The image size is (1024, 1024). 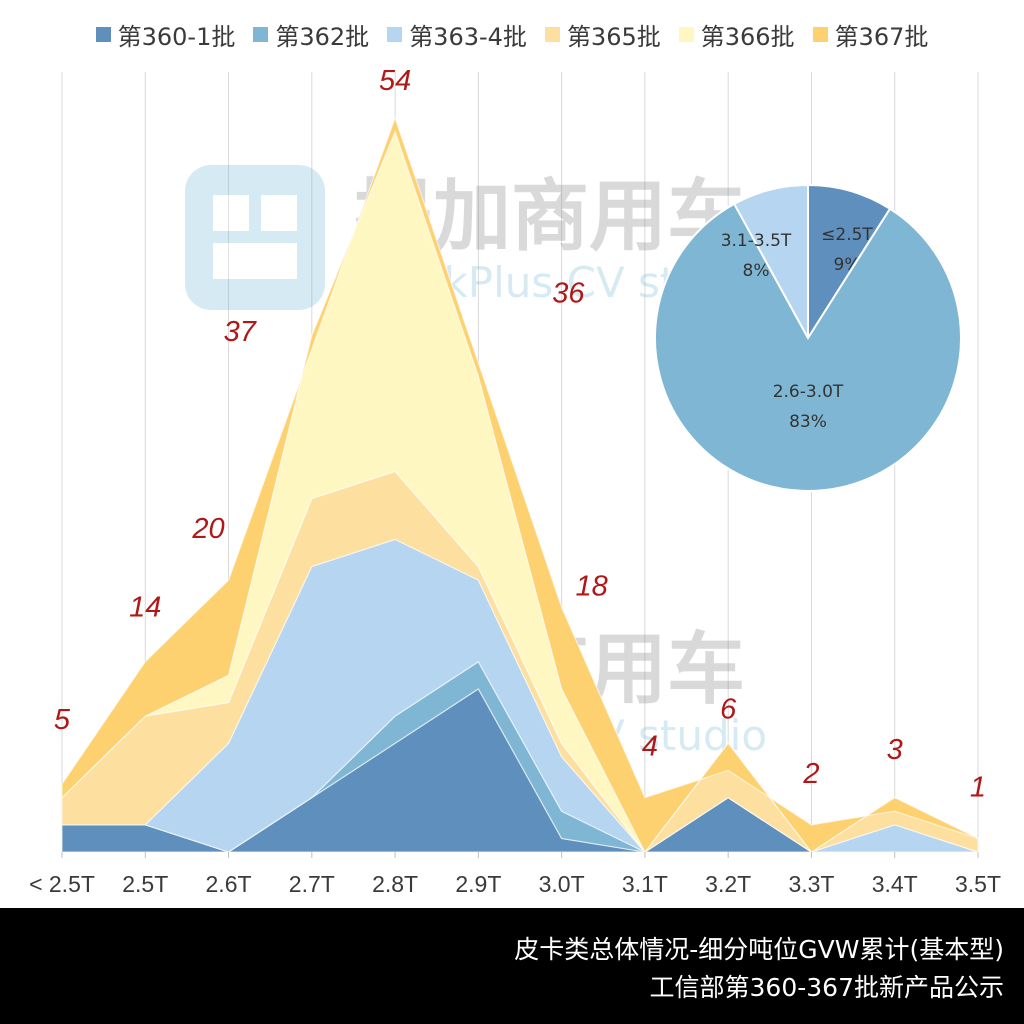 What do you see at coordinates (728, 884) in the screenshot?
I see `x-tick-label: 3.2T` at bounding box center [728, 884].